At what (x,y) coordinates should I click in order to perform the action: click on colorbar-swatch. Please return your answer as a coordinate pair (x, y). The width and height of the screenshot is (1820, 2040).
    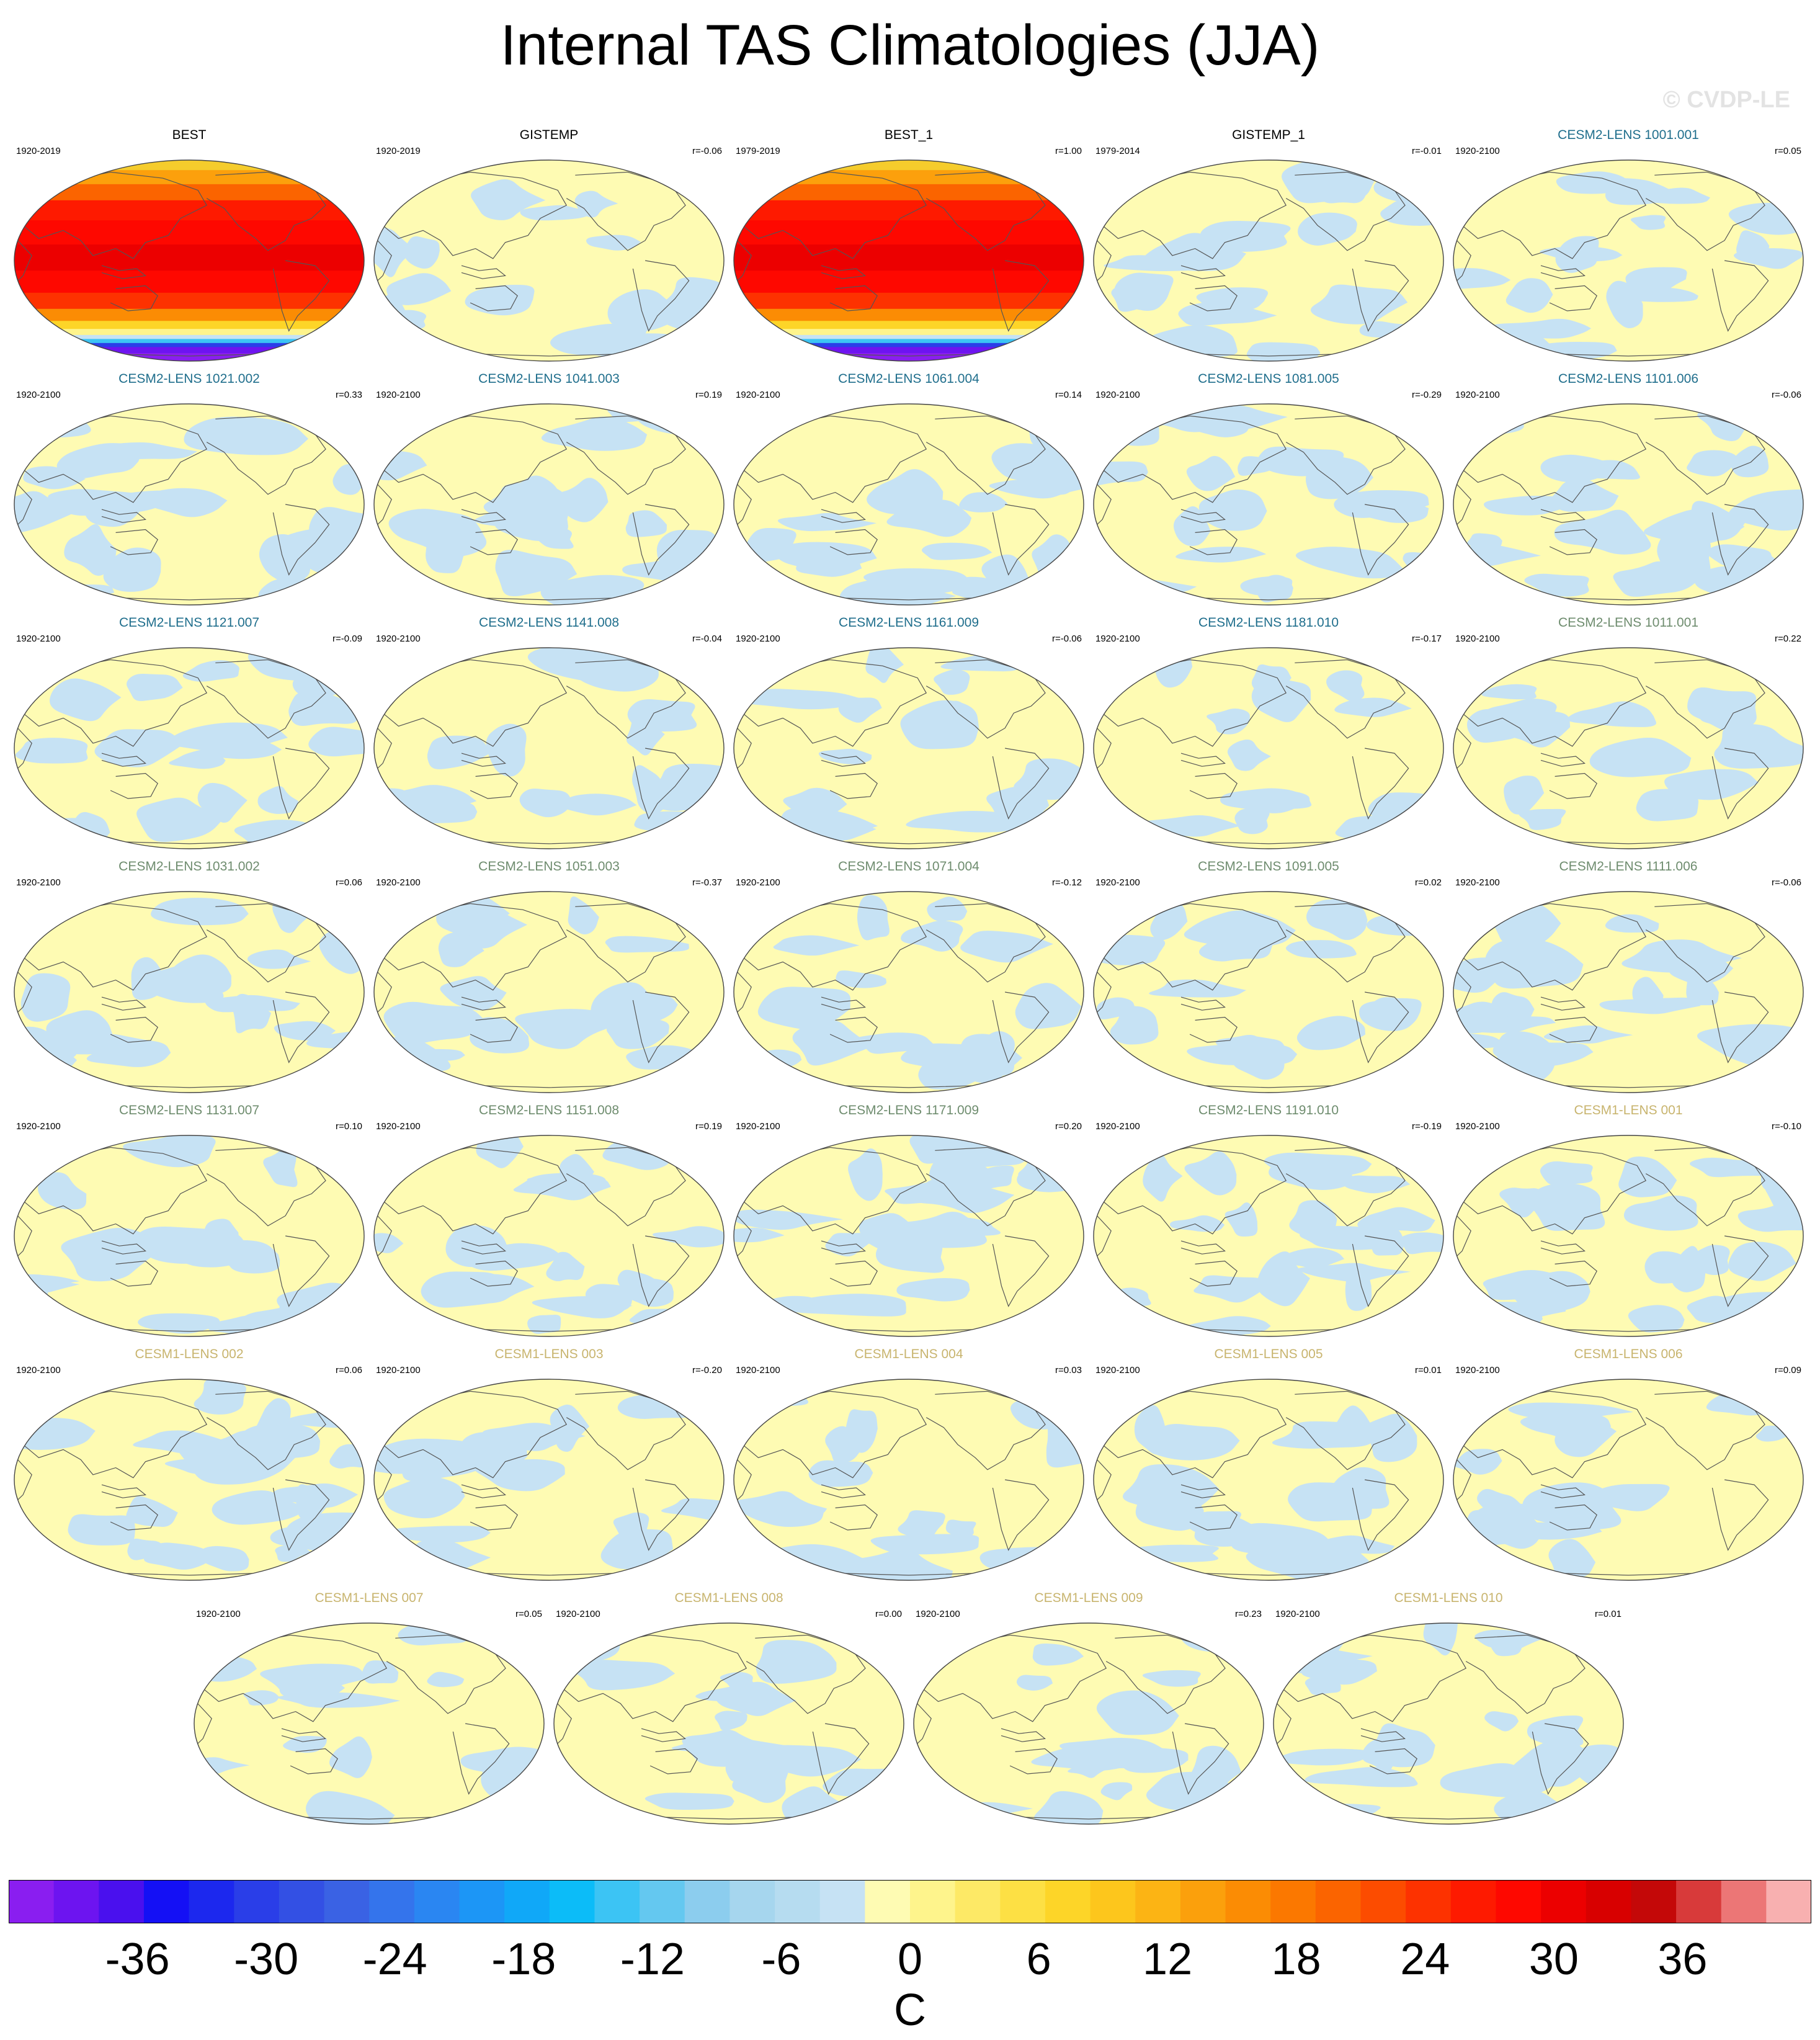
    Looking at the image, I should click on (1609, 1902).